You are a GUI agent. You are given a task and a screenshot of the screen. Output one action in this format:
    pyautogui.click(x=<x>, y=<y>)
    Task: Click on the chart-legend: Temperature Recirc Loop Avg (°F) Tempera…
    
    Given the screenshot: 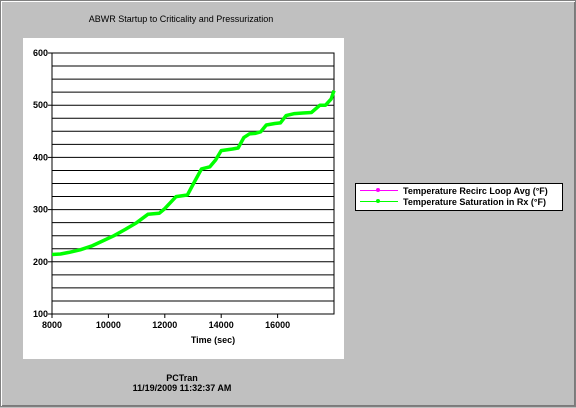 What is the action you would take?
    pyautogui.click(x=459, y=197)
    